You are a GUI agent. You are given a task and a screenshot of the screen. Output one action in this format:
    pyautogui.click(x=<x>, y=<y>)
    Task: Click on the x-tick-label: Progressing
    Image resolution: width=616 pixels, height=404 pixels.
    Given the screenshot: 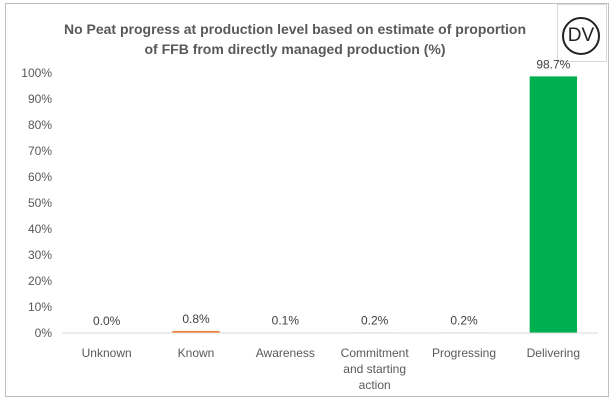 What is the action you would take?
    pyautogui.click(x=464, y=353)
    